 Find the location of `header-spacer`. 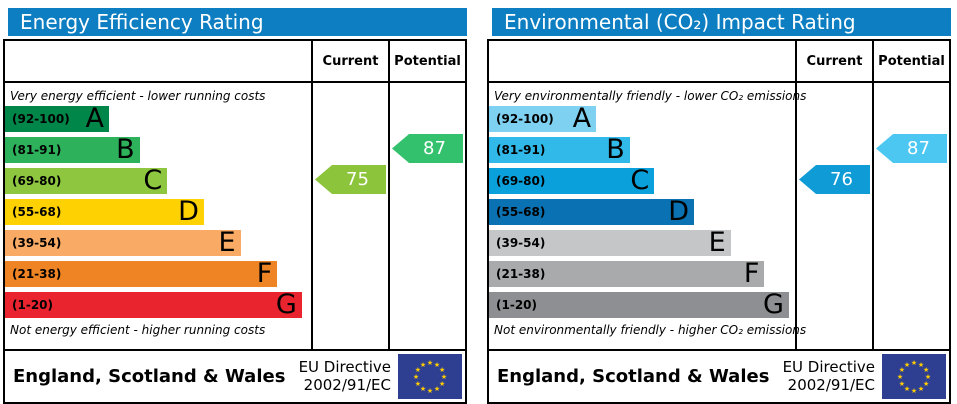

header-spacer is located at coordinates (158, 61).